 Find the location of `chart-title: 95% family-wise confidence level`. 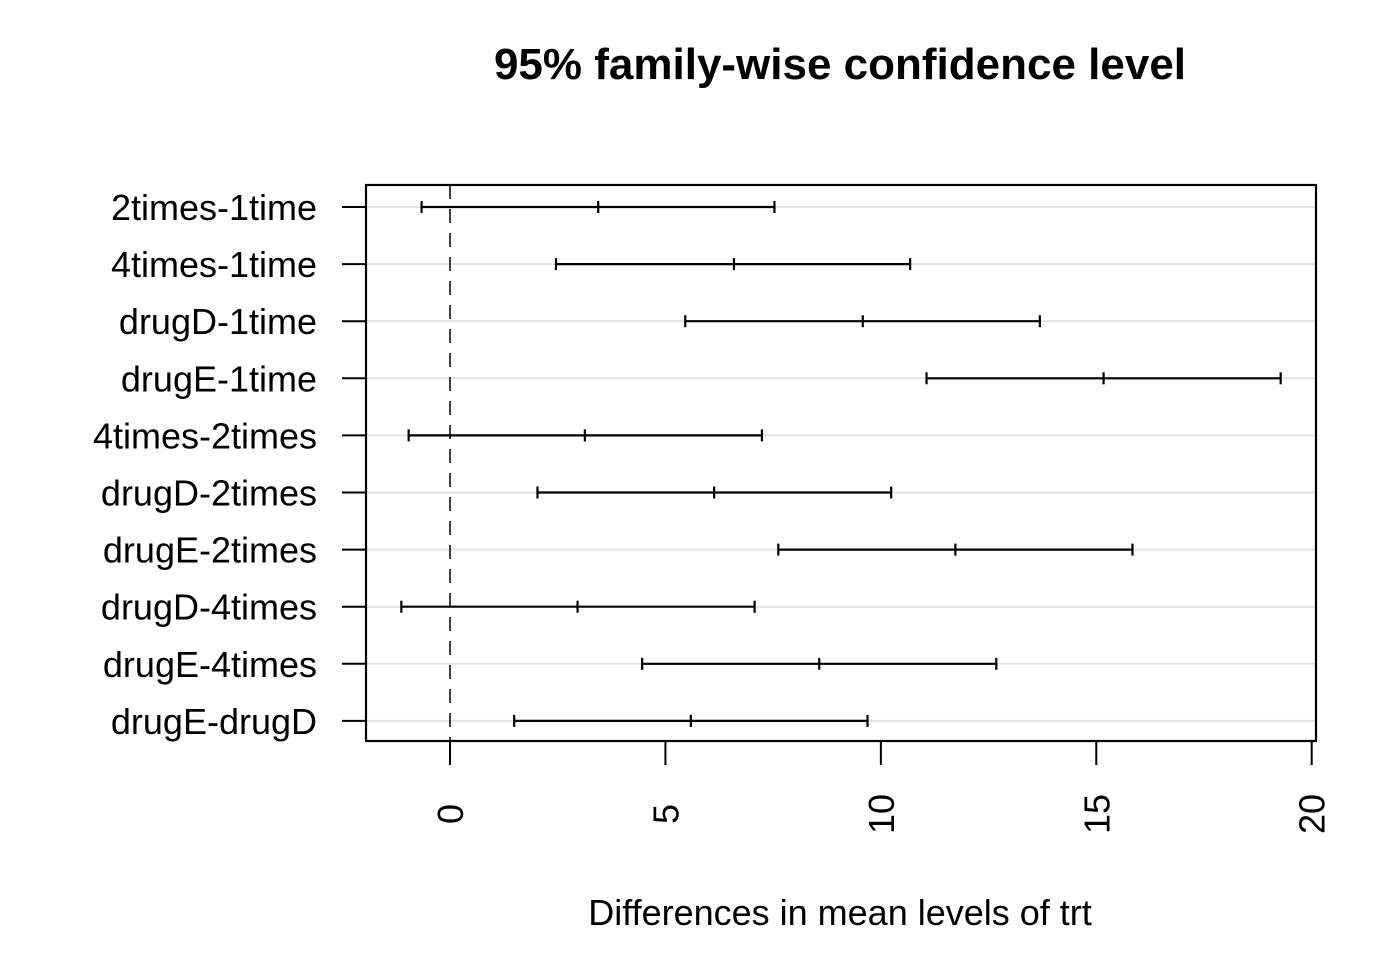

chart-title: 95% family-wise confidence level is located at coordinates (840, 64).